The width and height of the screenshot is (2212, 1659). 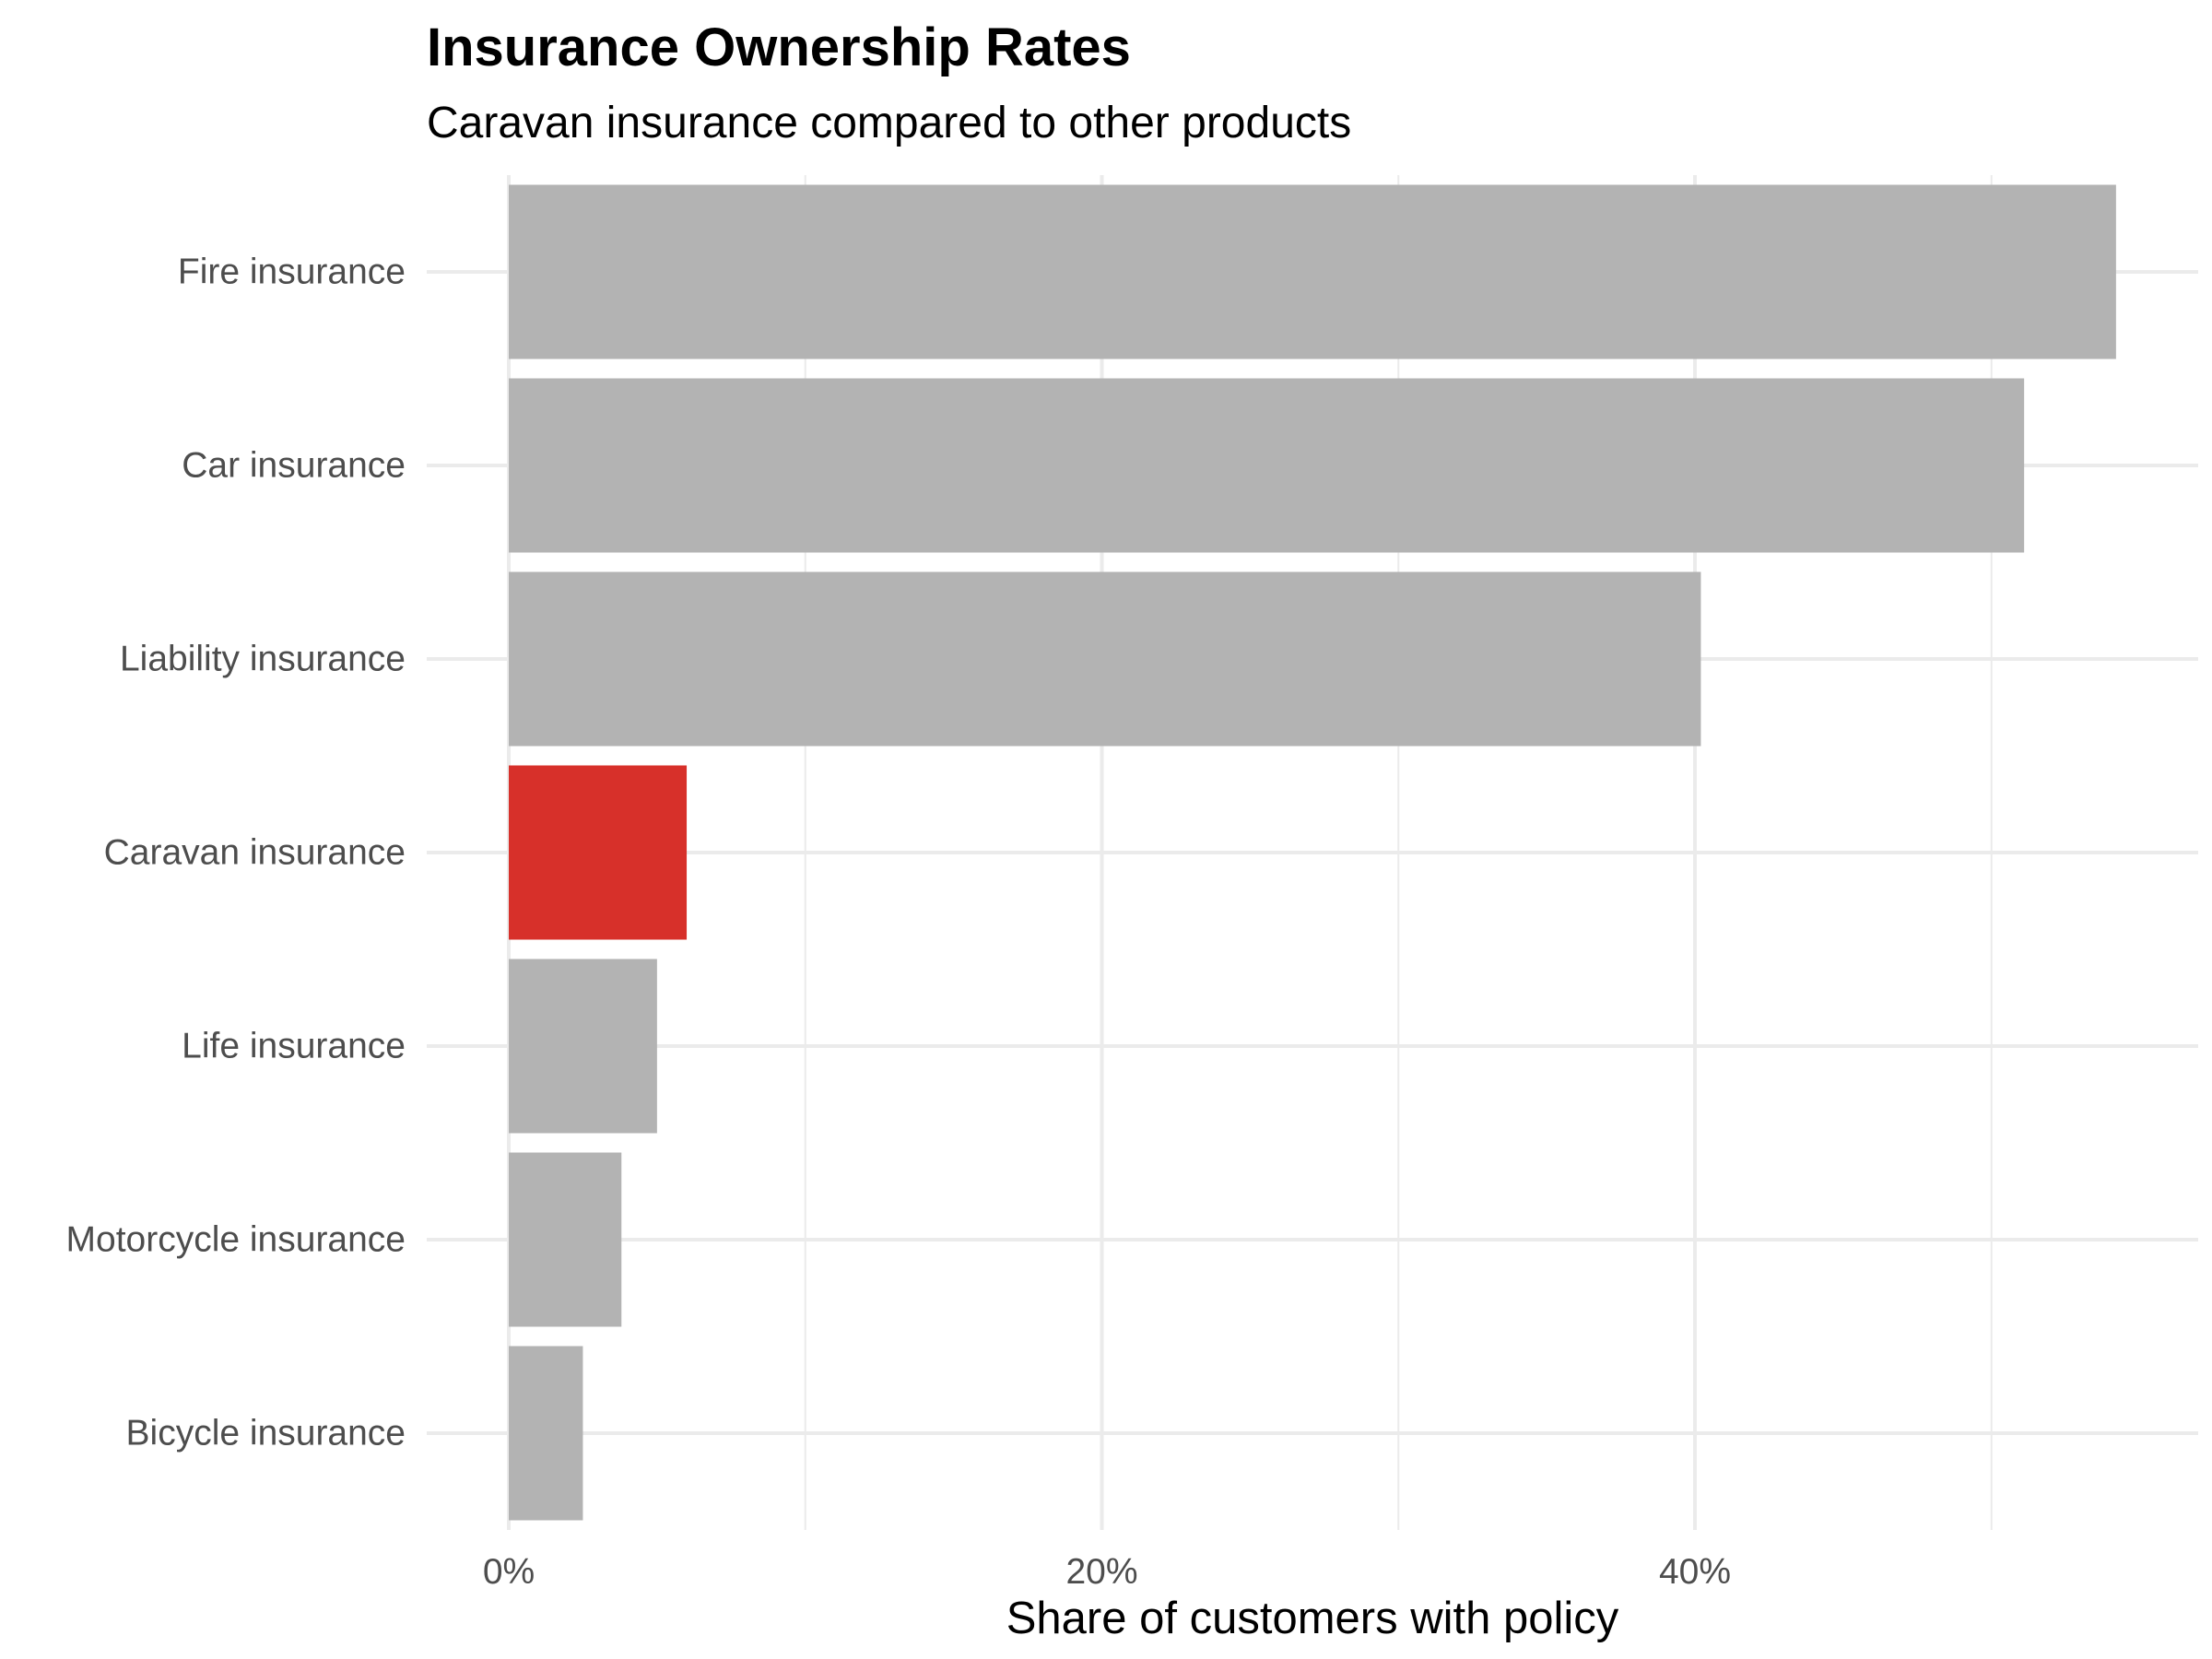 I want to click on category-label-liability-insurance: Liability insurance, so click(x=263, y=659).